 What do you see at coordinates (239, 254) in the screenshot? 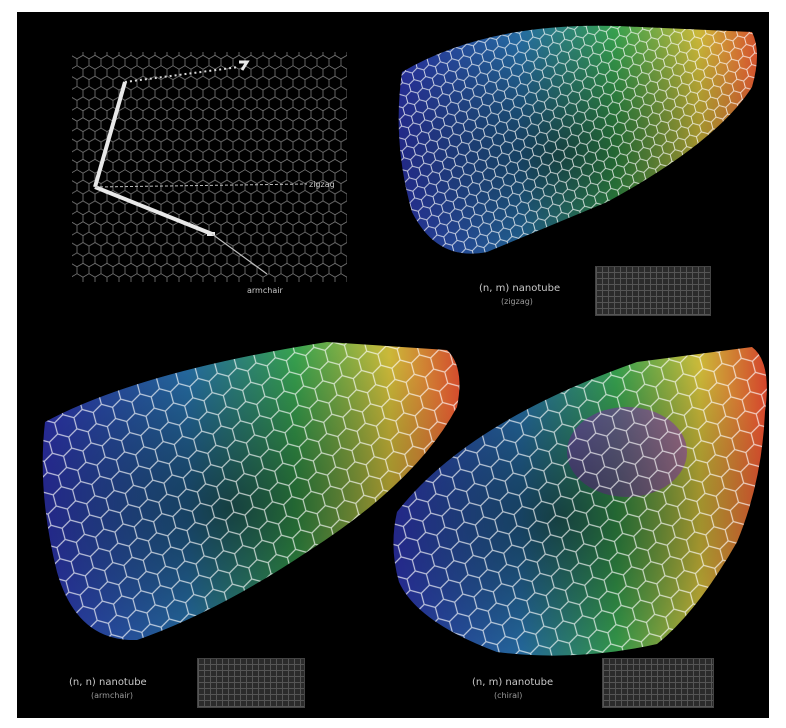
I see `armchair-direction` at bounding box center [239, 254].